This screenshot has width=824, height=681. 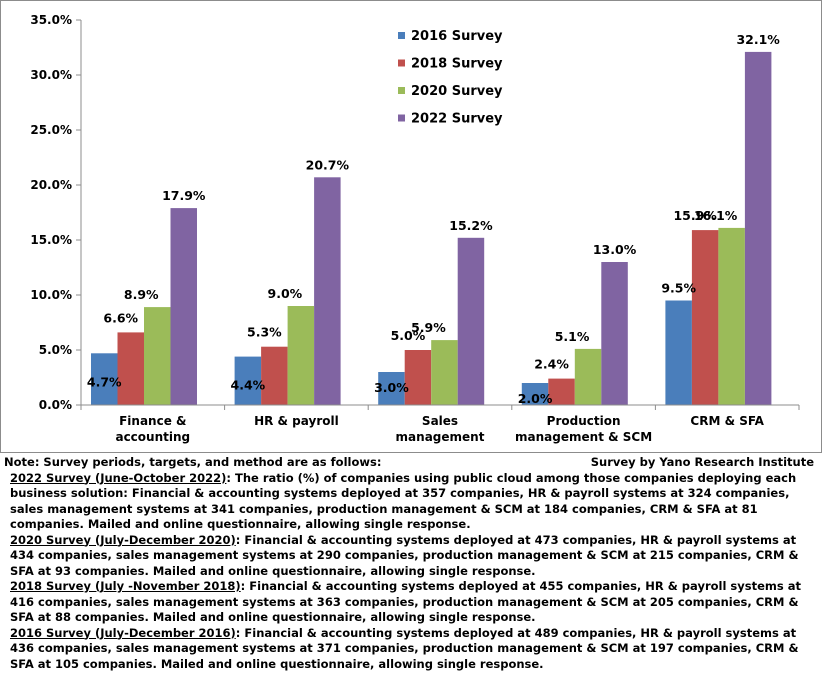 I want to click on survey-note-heading: 2016 Survey (July-December 2016), so click(x=123, y=632).